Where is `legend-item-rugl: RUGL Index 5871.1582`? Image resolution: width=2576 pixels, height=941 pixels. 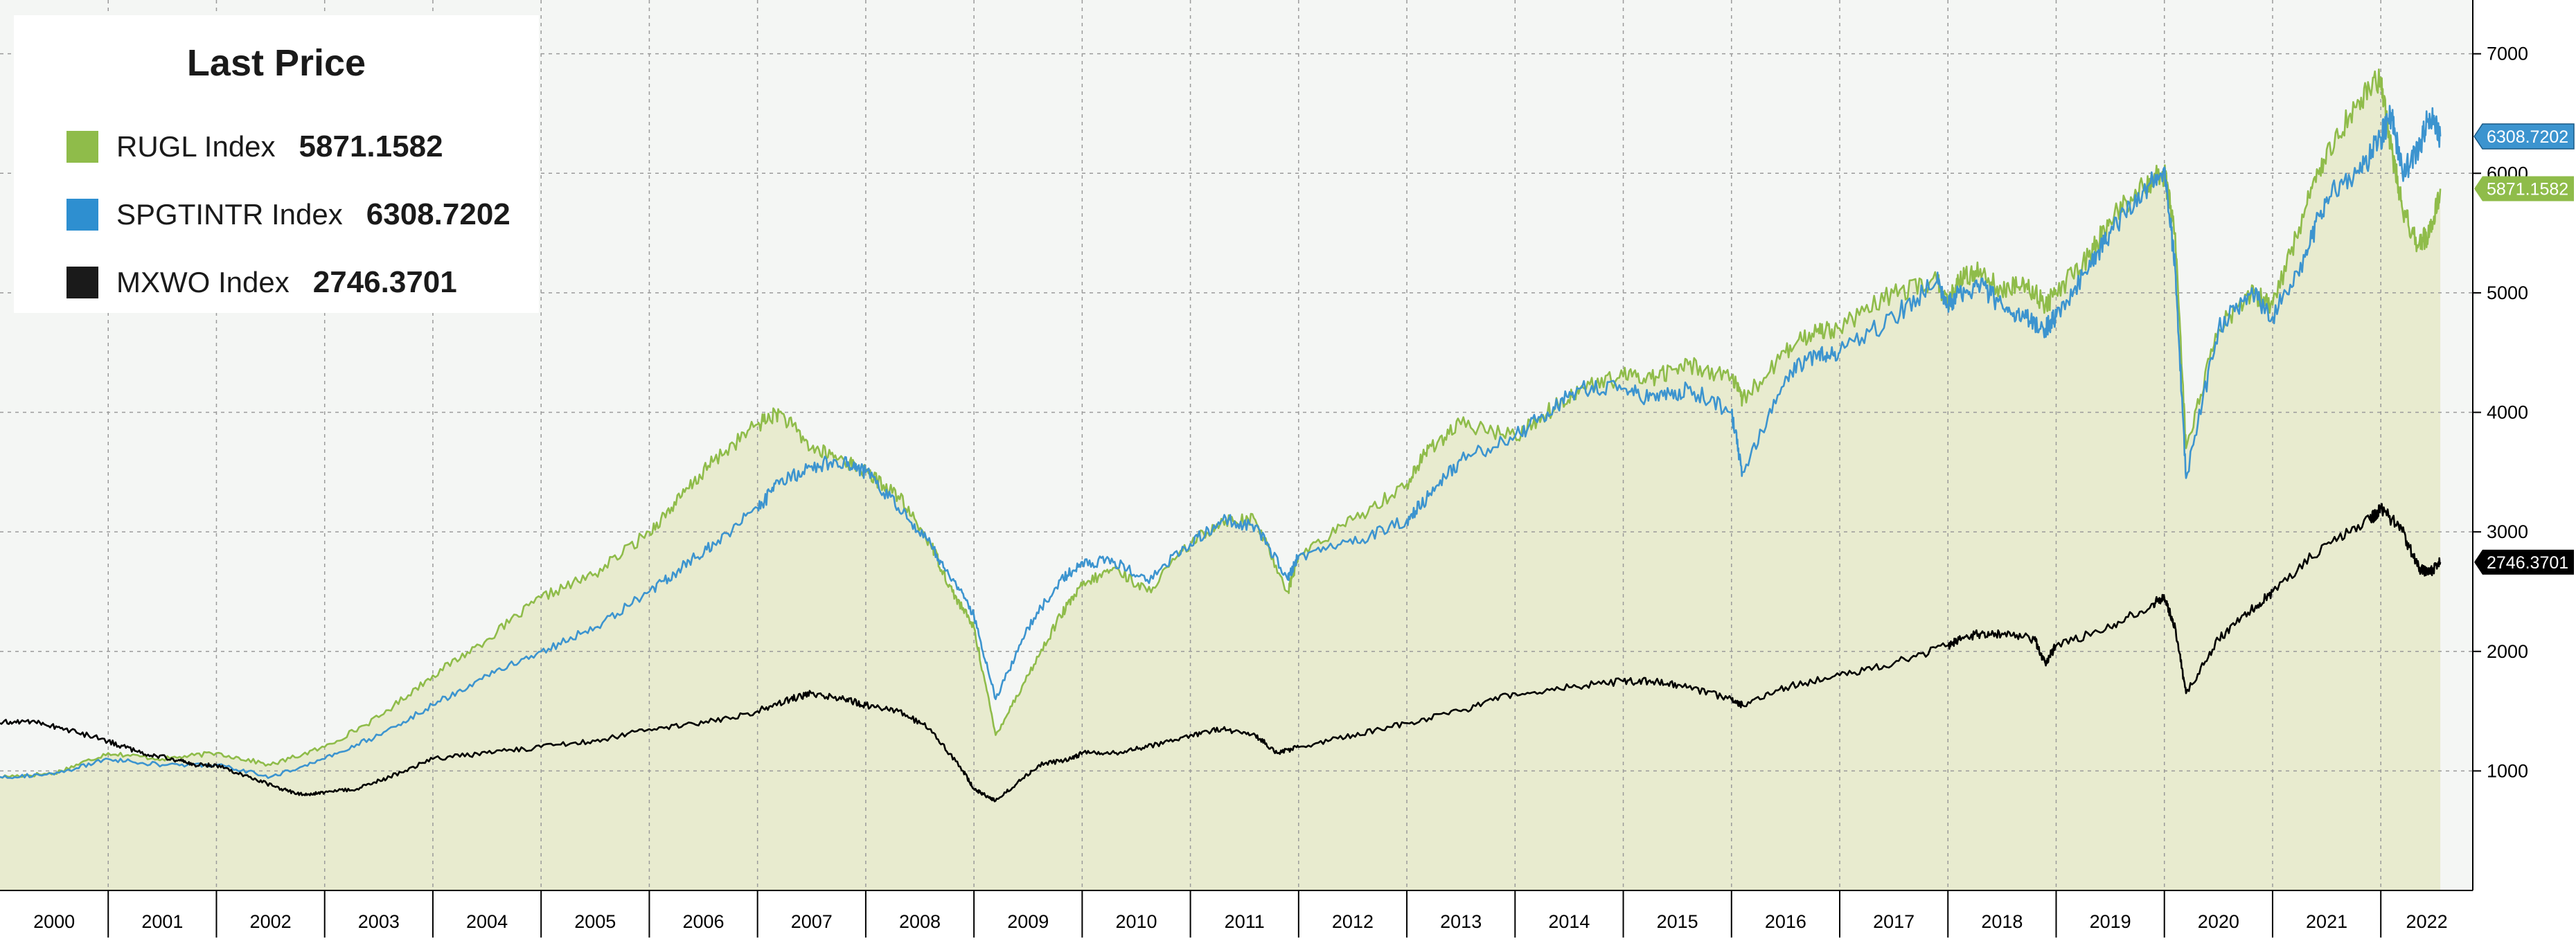
legend-item-rugl: RUGL Index 5871.1582 is located at coordinates (254, 147).